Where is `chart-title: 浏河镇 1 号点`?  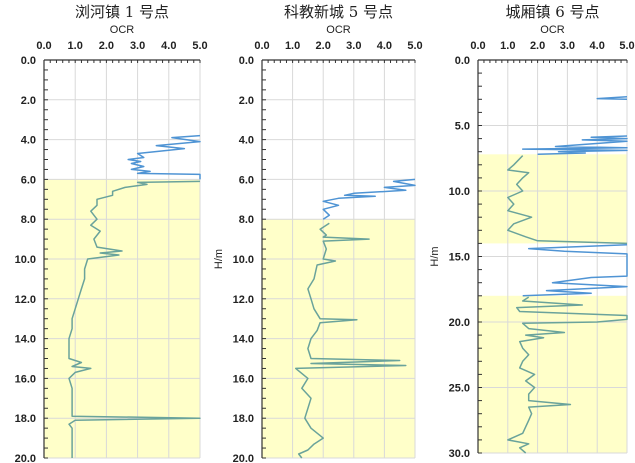 chart-title: 浏河镇 1 号点 is located at coordinates (122, 12).